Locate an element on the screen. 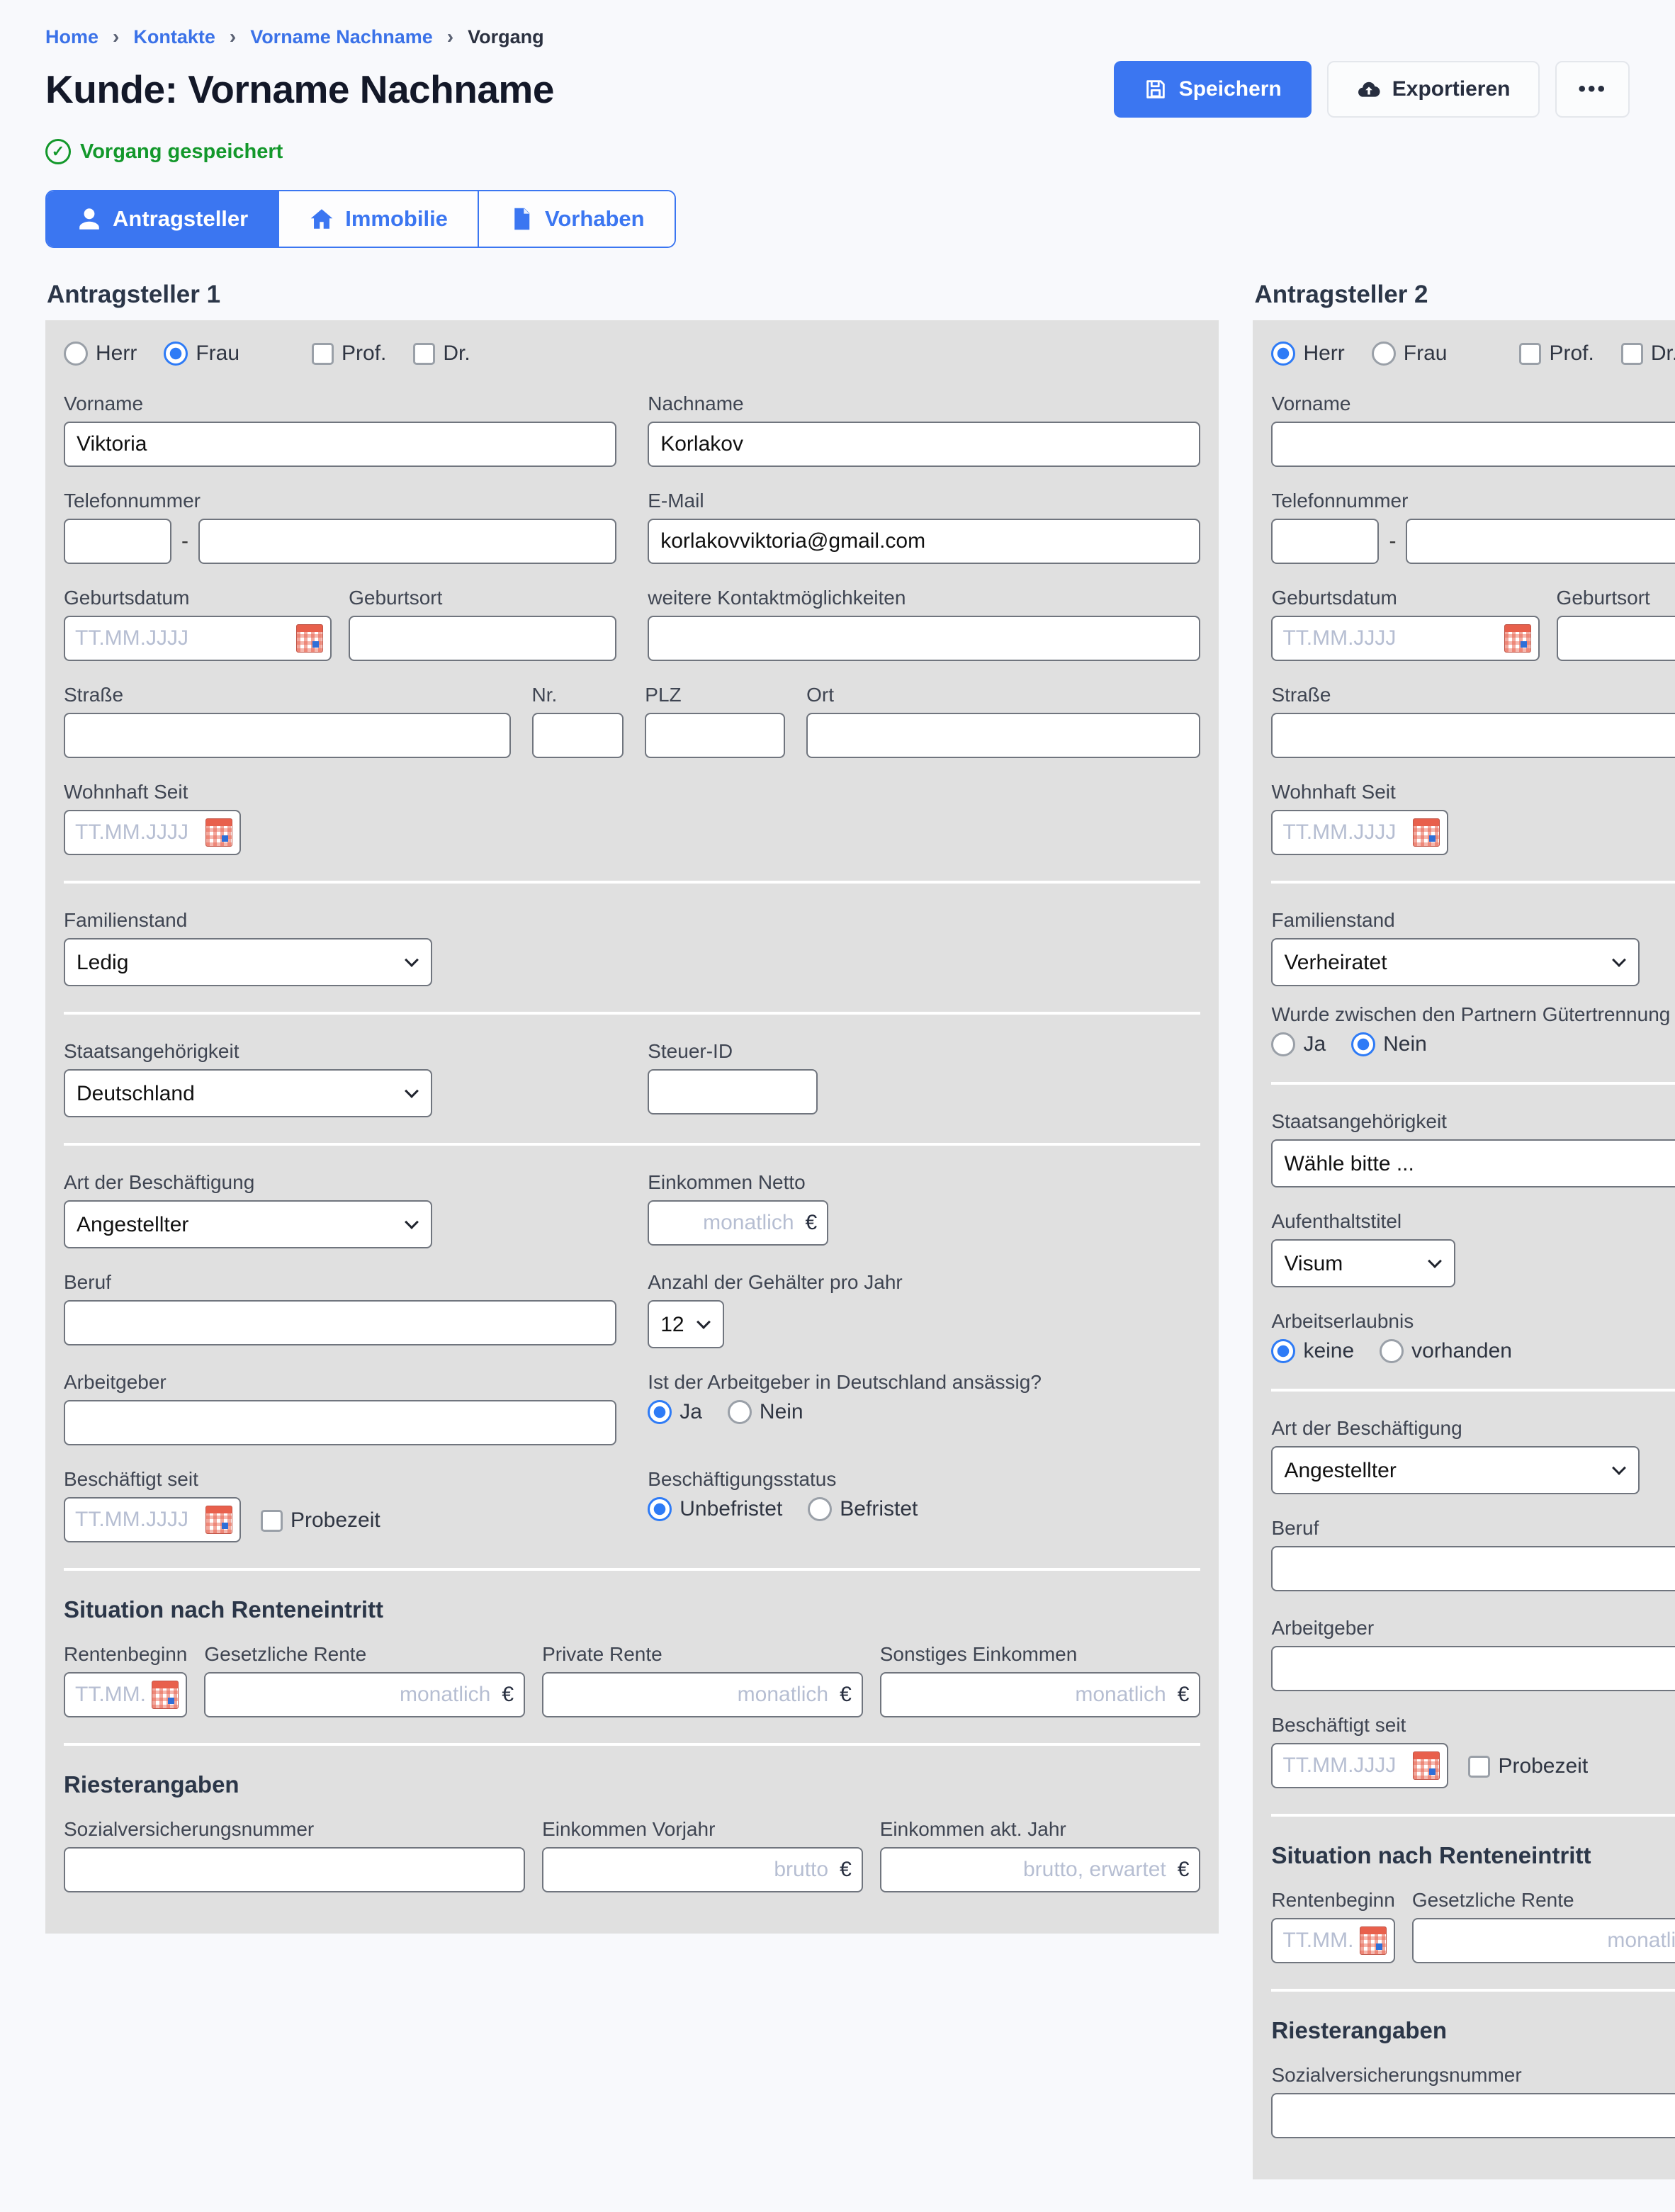  more-actions-button: ••• is located at coordinates (1592, 89).